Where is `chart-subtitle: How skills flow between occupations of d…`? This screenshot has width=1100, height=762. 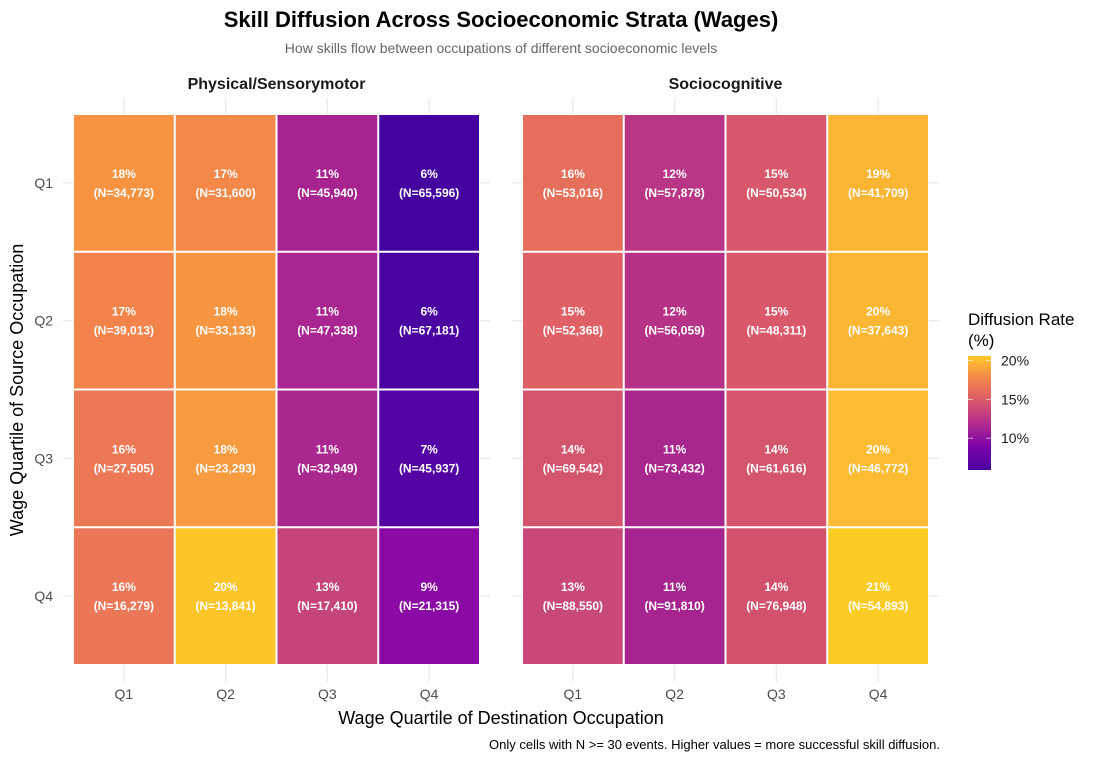
chart-subtitle: How skills flow between occupations of d… is located at coordinates (501, 48).